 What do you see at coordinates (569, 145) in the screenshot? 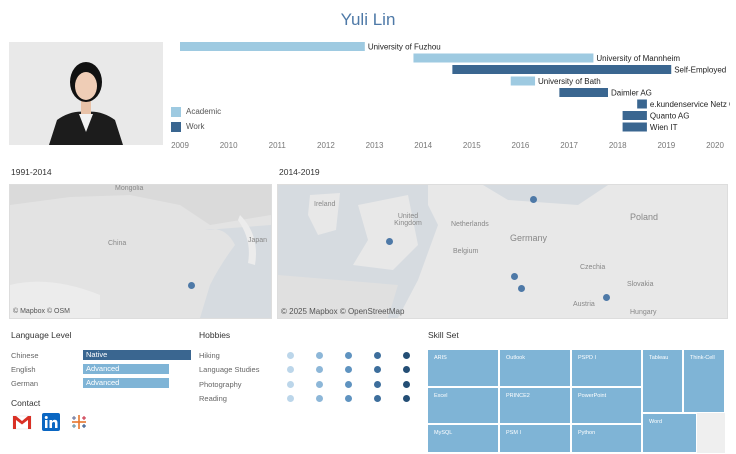
I see `gantt-tick-label: 2017` at bounding box center [569, 145].